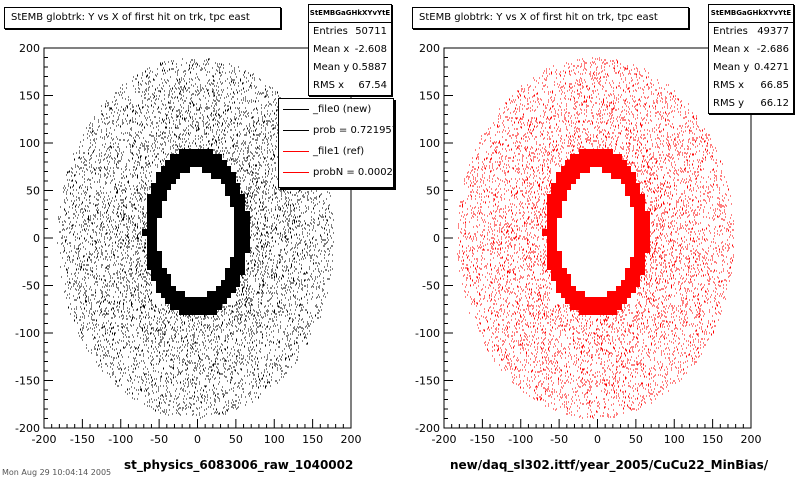 The width and height of the screenshot is (800, 480). What do you see at coordinates (674, 439) in the screenshot?
I see `x-tick-label: 100` at bounding box center [674, 439].